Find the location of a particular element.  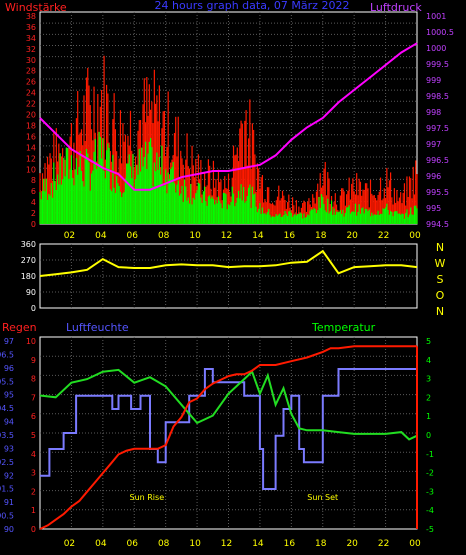

y-tick-label: 94 is located at coordinates (9, 422).